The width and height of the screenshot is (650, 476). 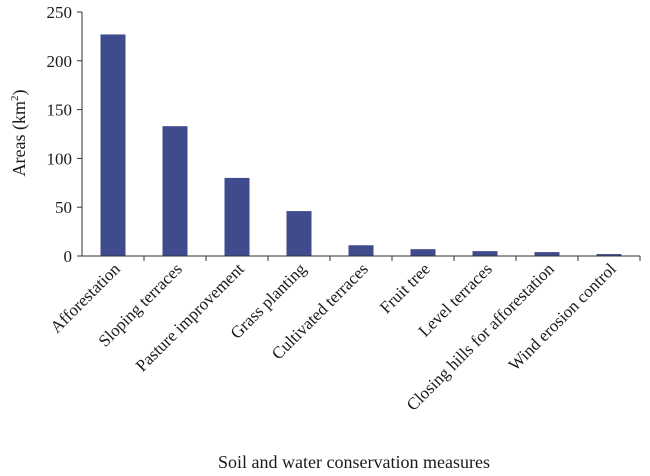 What do you see at coordinates (609, 255) in the screenshot?
I see `bar-wind-erosion-control` at bounding box center [609, 255].